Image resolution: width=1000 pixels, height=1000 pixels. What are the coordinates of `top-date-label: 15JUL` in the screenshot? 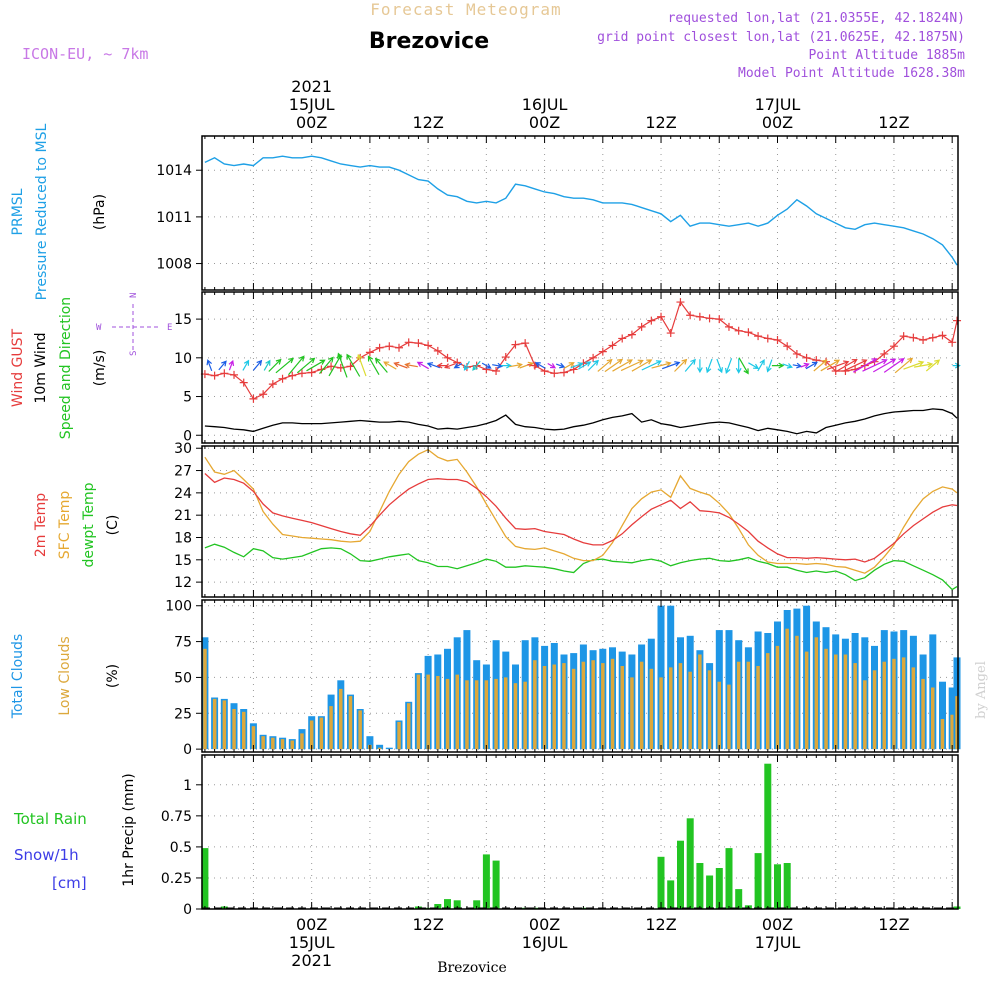 It's located at (312, 104).